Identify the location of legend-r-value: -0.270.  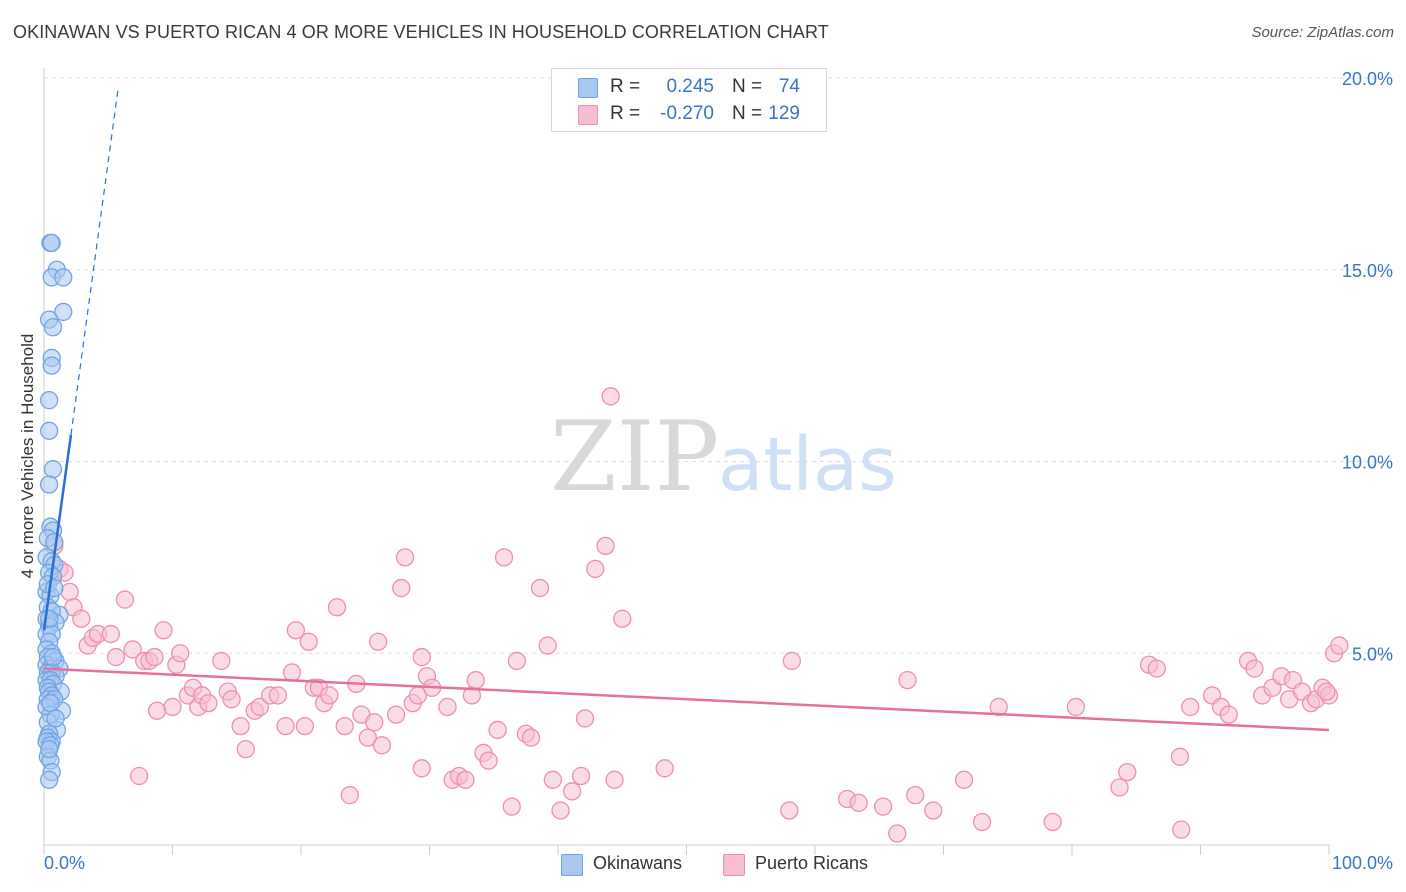
(687, 113).